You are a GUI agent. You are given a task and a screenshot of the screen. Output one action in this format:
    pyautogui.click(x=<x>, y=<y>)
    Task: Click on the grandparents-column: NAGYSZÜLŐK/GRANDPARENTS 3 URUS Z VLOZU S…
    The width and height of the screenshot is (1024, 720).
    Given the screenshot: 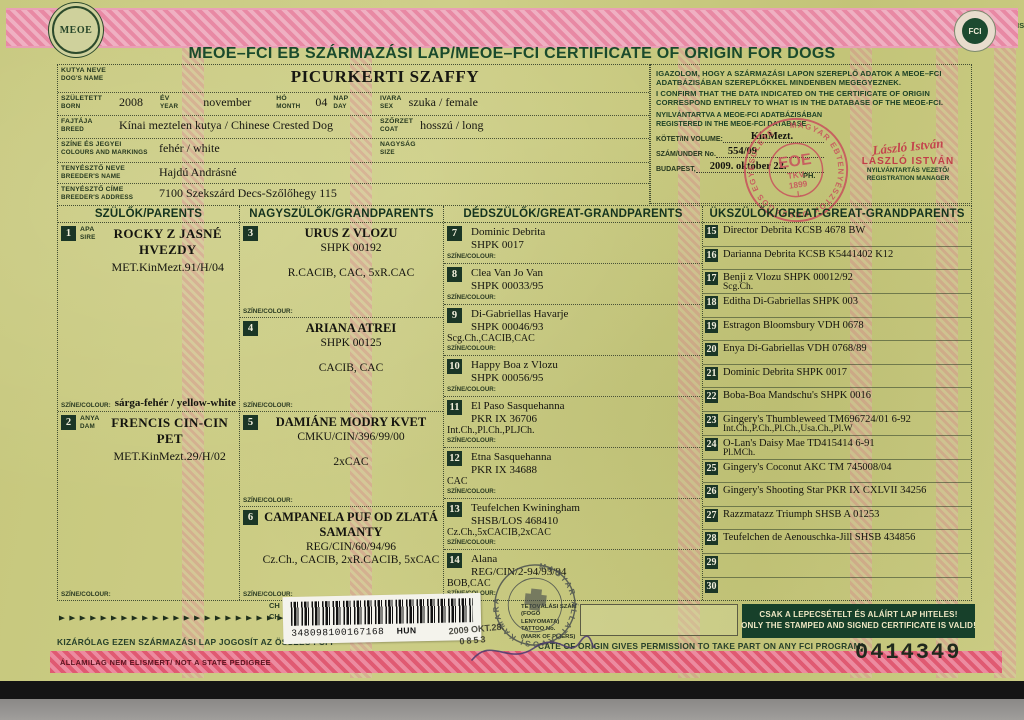 What is the action you would take?
    pyautogui.click(x=342, y=403)
    